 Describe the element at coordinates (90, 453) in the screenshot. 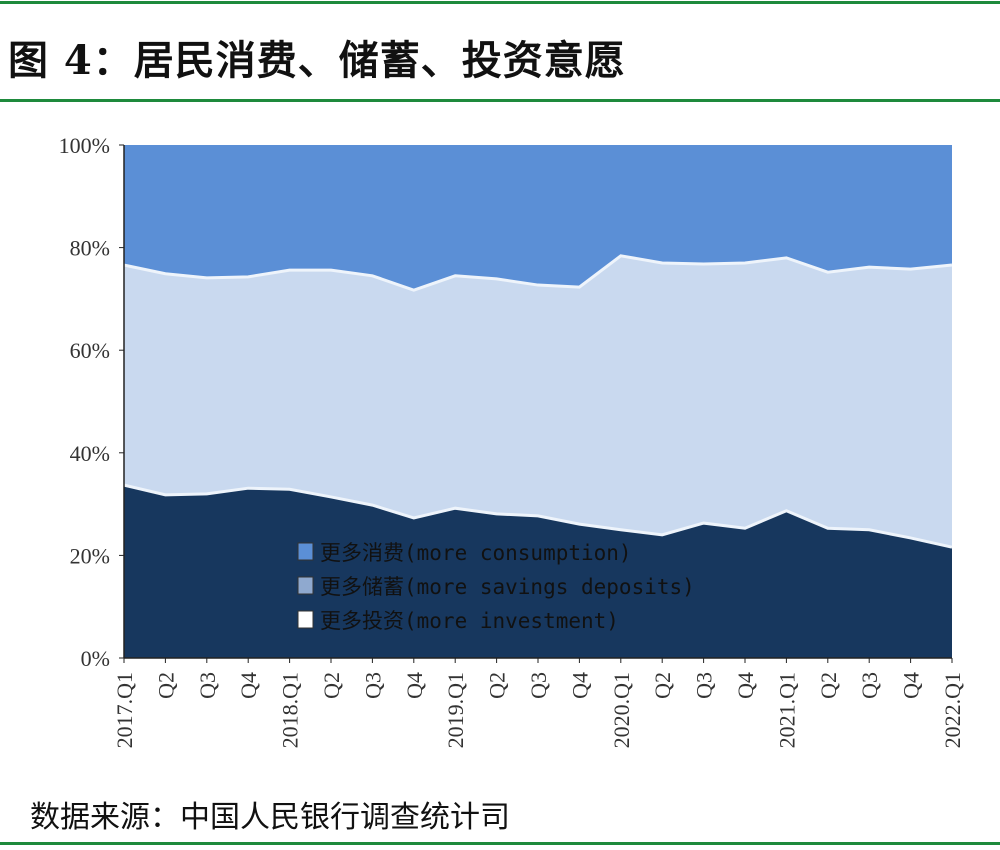

I see `y-tick-label: 40%` at that location.